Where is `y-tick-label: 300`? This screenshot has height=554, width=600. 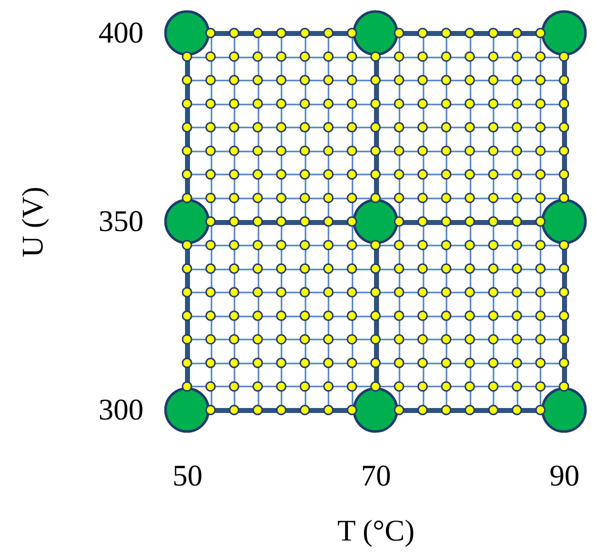
y-tick-label: 300 is located at coordinates (121, 410).